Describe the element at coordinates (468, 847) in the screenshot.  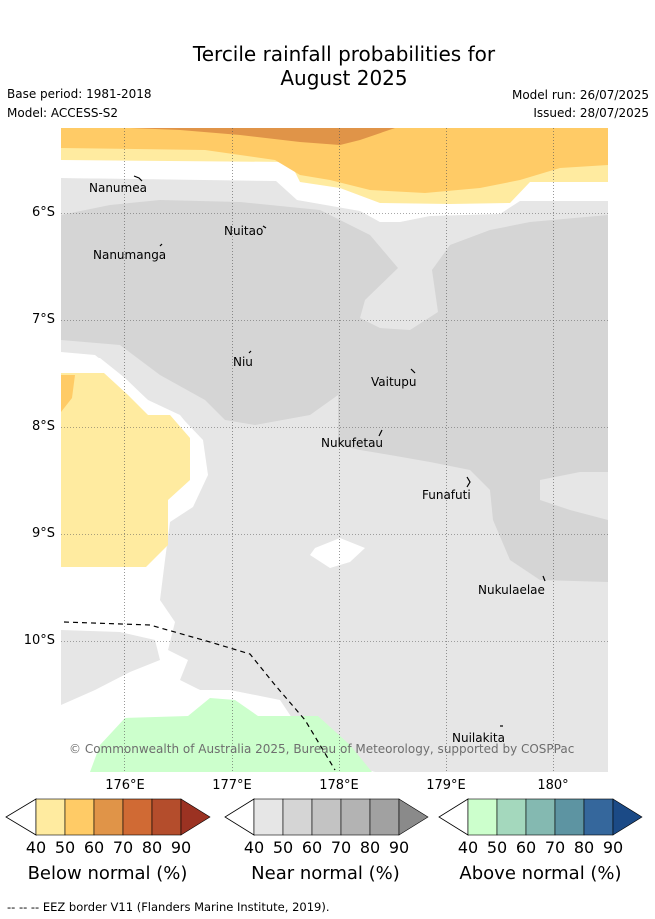
I see `above-normal-tick: 40` at that location.